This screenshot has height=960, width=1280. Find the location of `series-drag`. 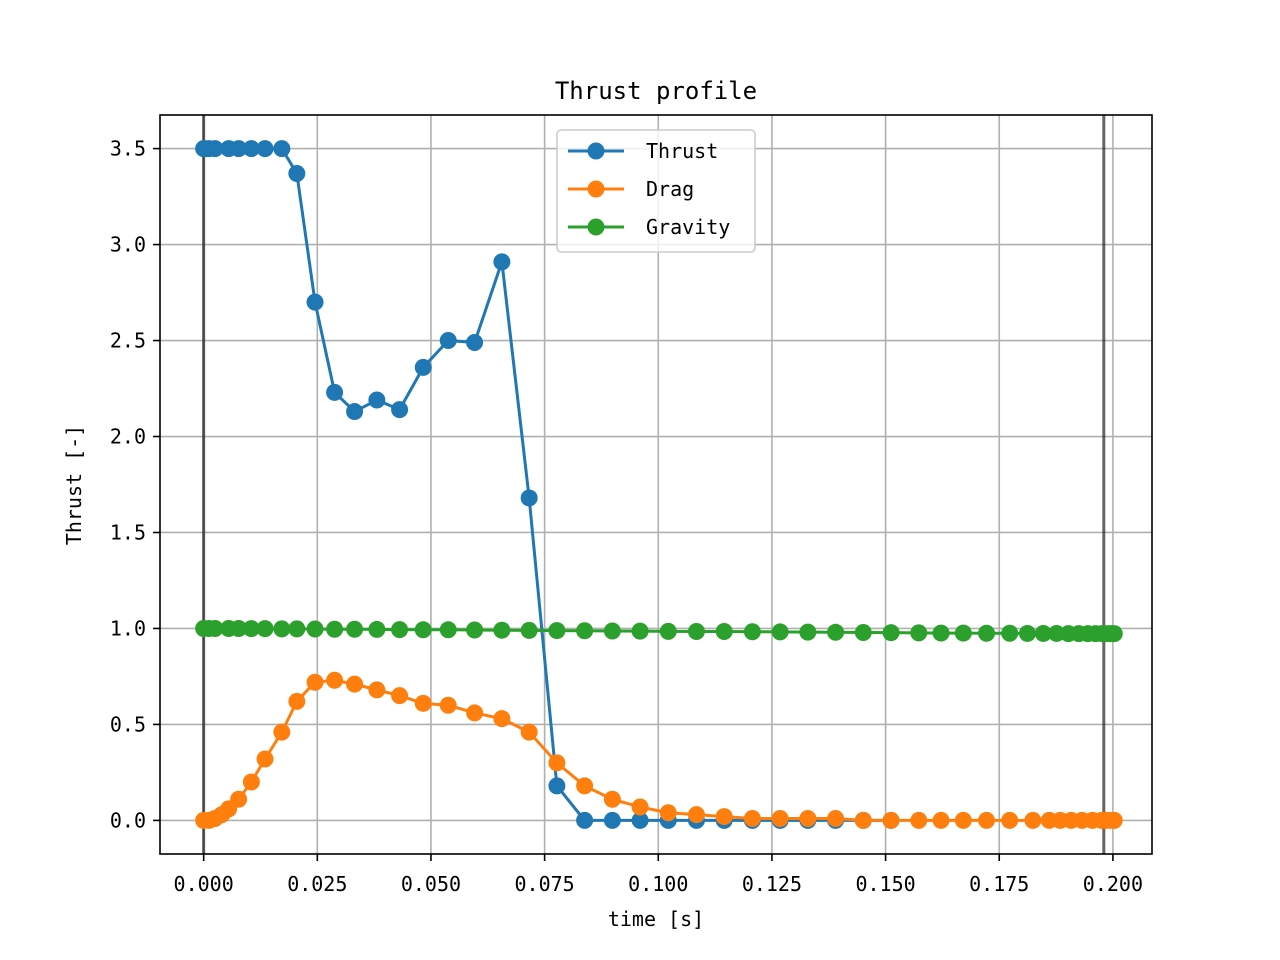

series-drag is located at coordinates (659, 750).